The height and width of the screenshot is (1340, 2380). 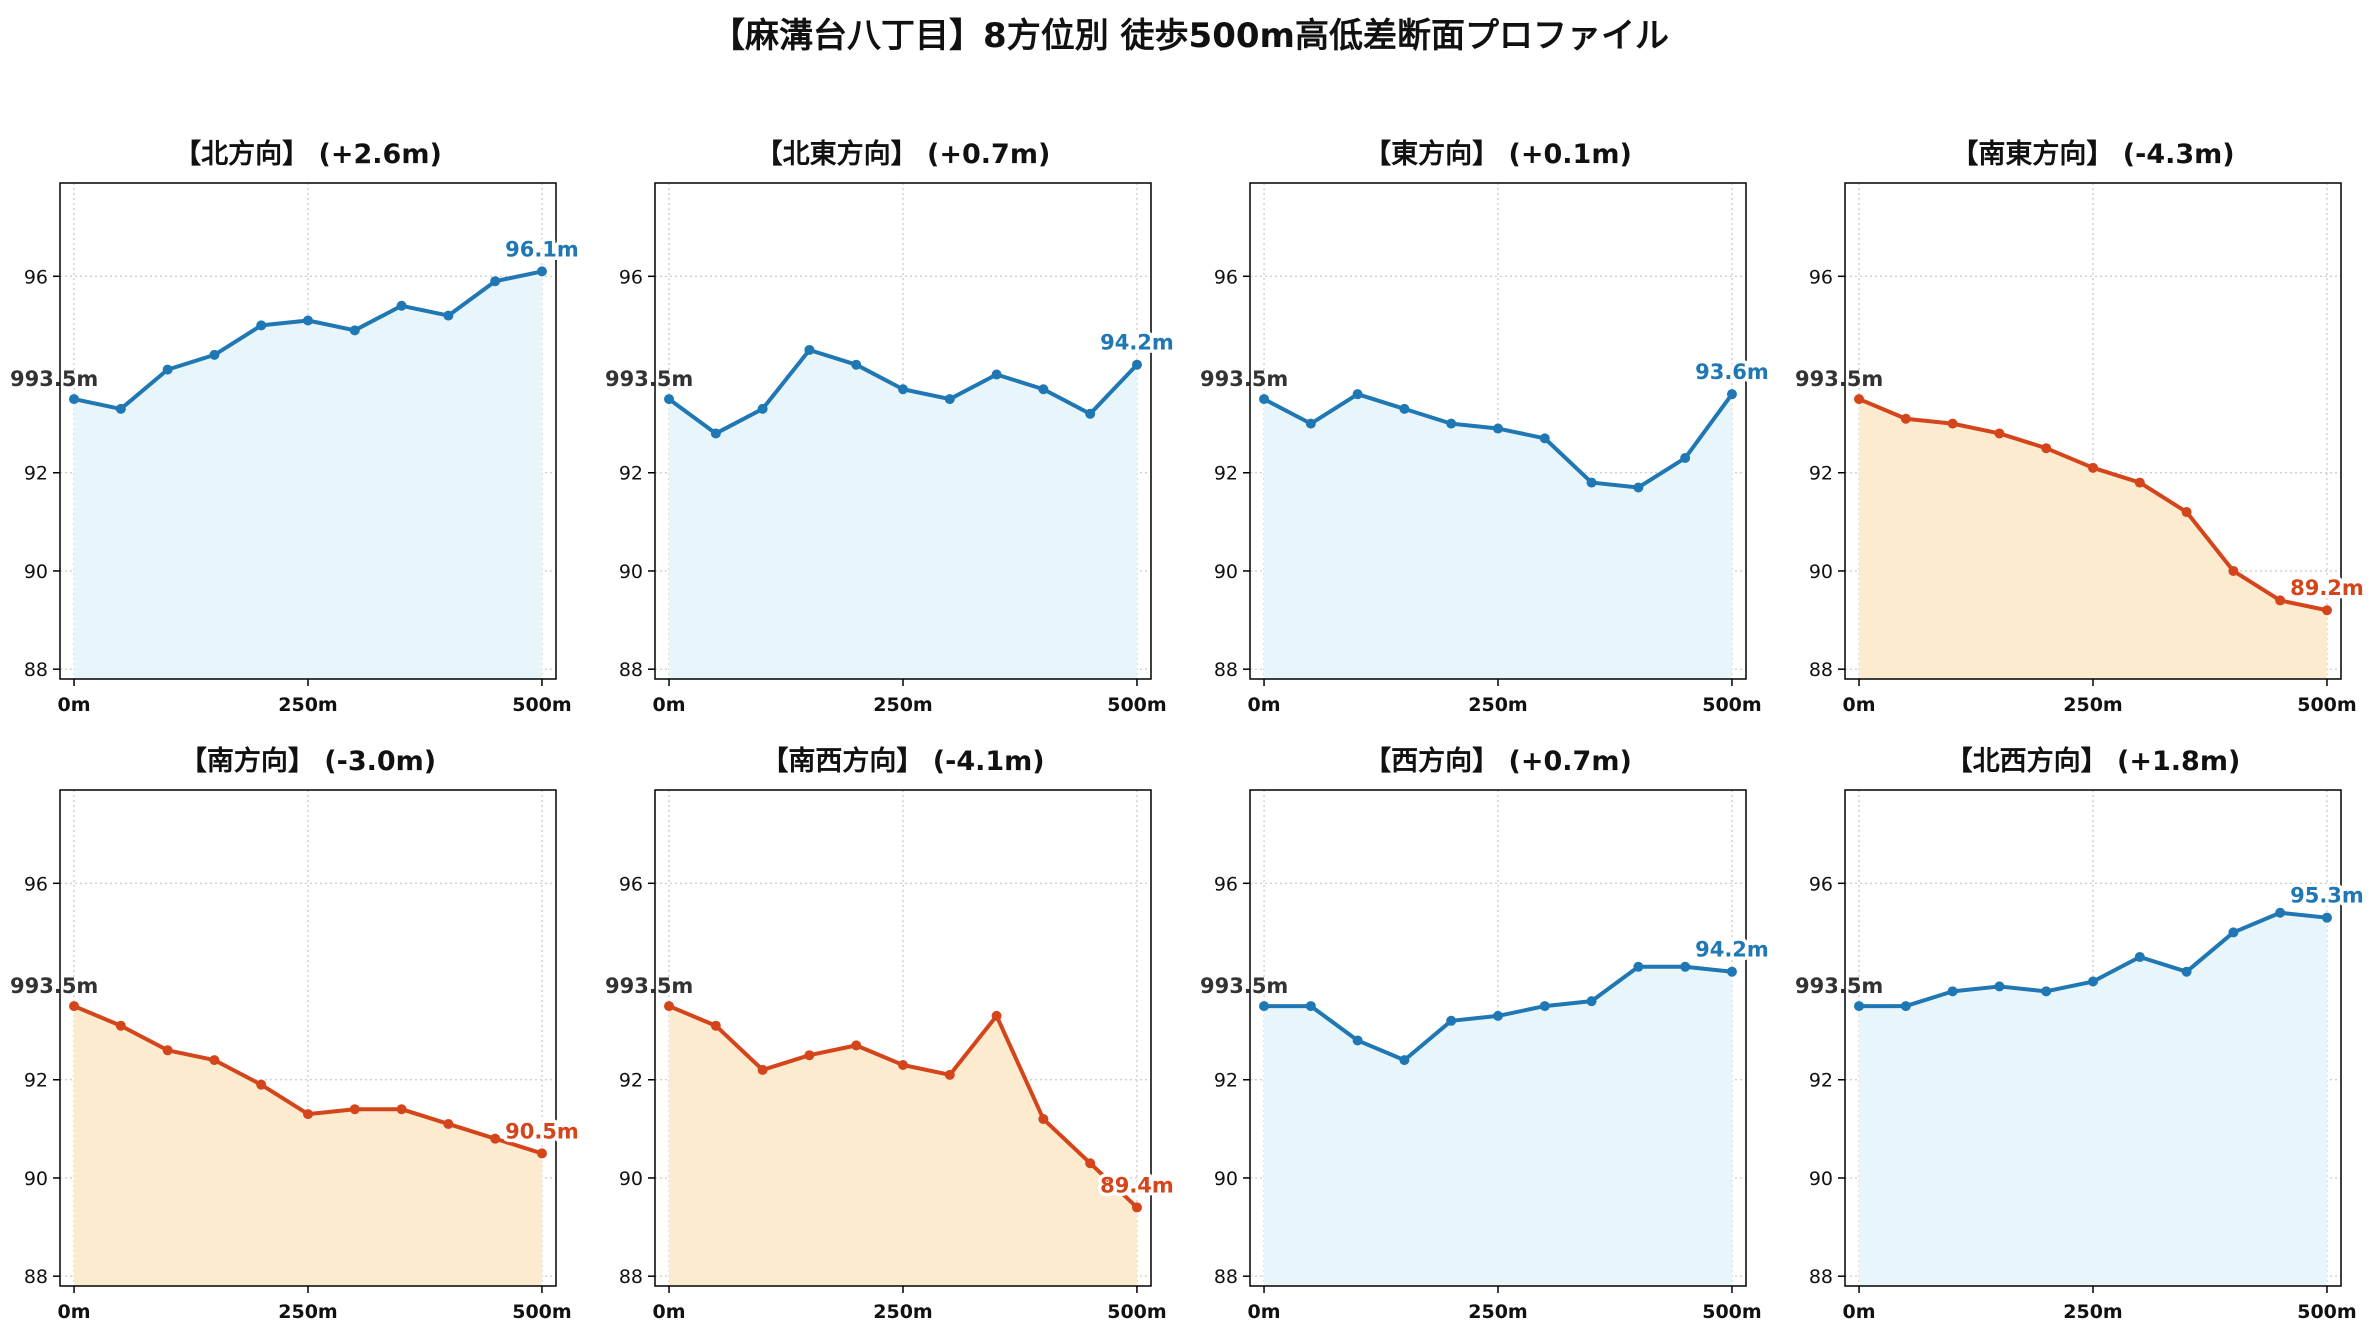 I want to click on panel-title: 【南東方向】 (-4.3m), so click(x=2092, y=154).